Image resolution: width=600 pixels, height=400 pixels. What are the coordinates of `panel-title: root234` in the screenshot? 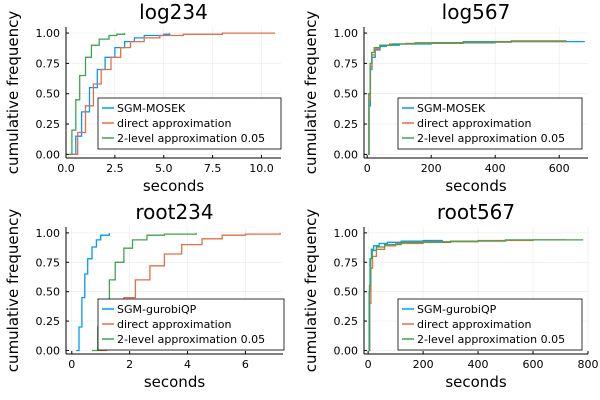 It's located at (174, 212).